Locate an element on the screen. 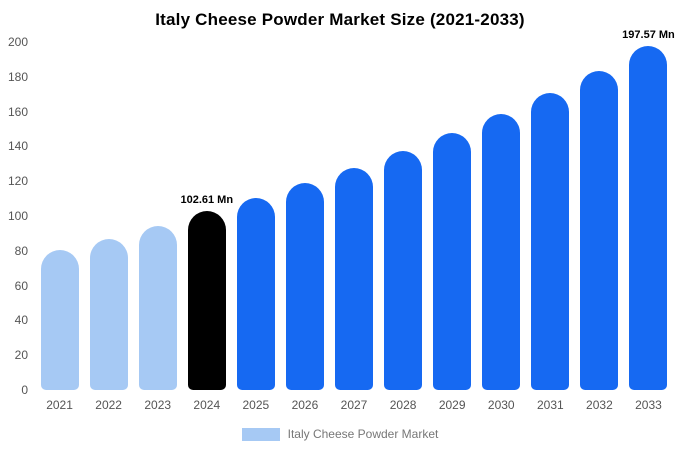 The width and height of the screenshot is (680, 450). y-tick-label: 40 is located at coordinates (21, 320).